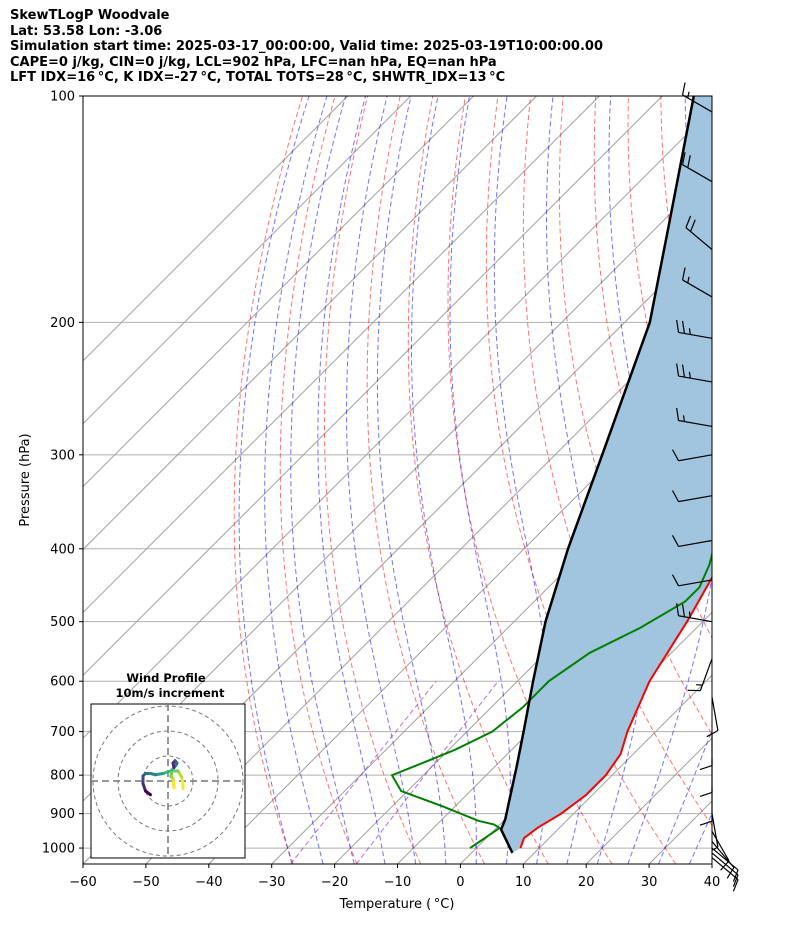 The height and width of the screenshot is (937, 794). Describe the element at coordinates (460, 882) in the screenshot. I see `x-tick-label: 0` at that location.